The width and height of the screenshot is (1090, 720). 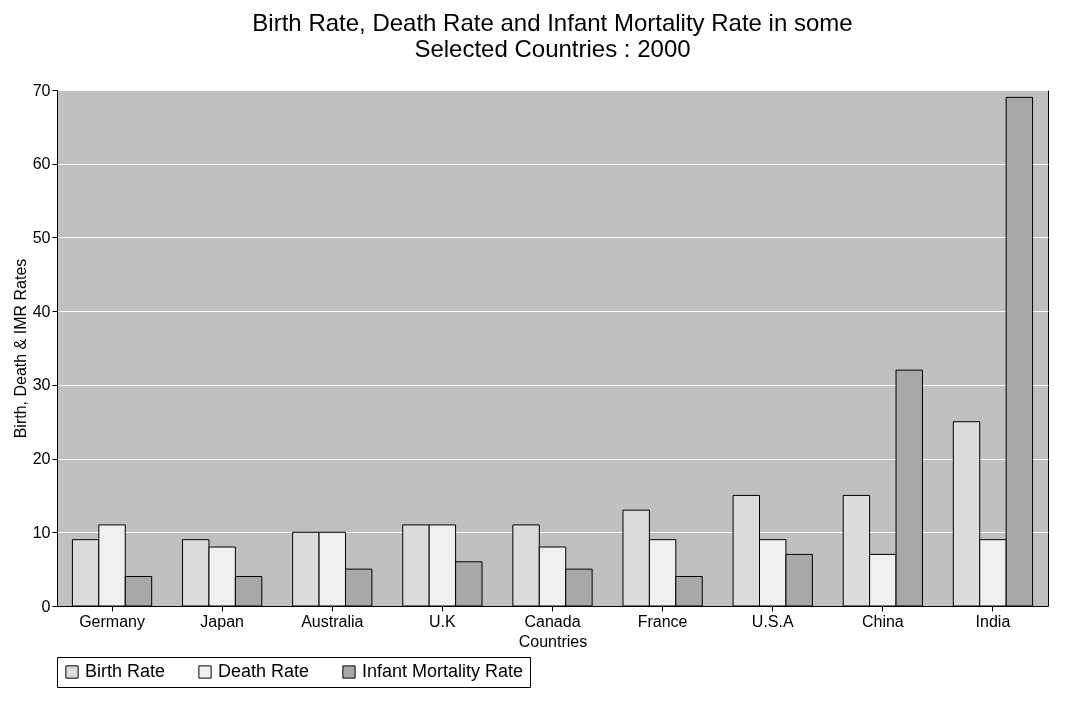 What do you see at coordinates (41, 532) in the screenshot?
I see `y-tick-label: 10` at bounding box center [41, 532].